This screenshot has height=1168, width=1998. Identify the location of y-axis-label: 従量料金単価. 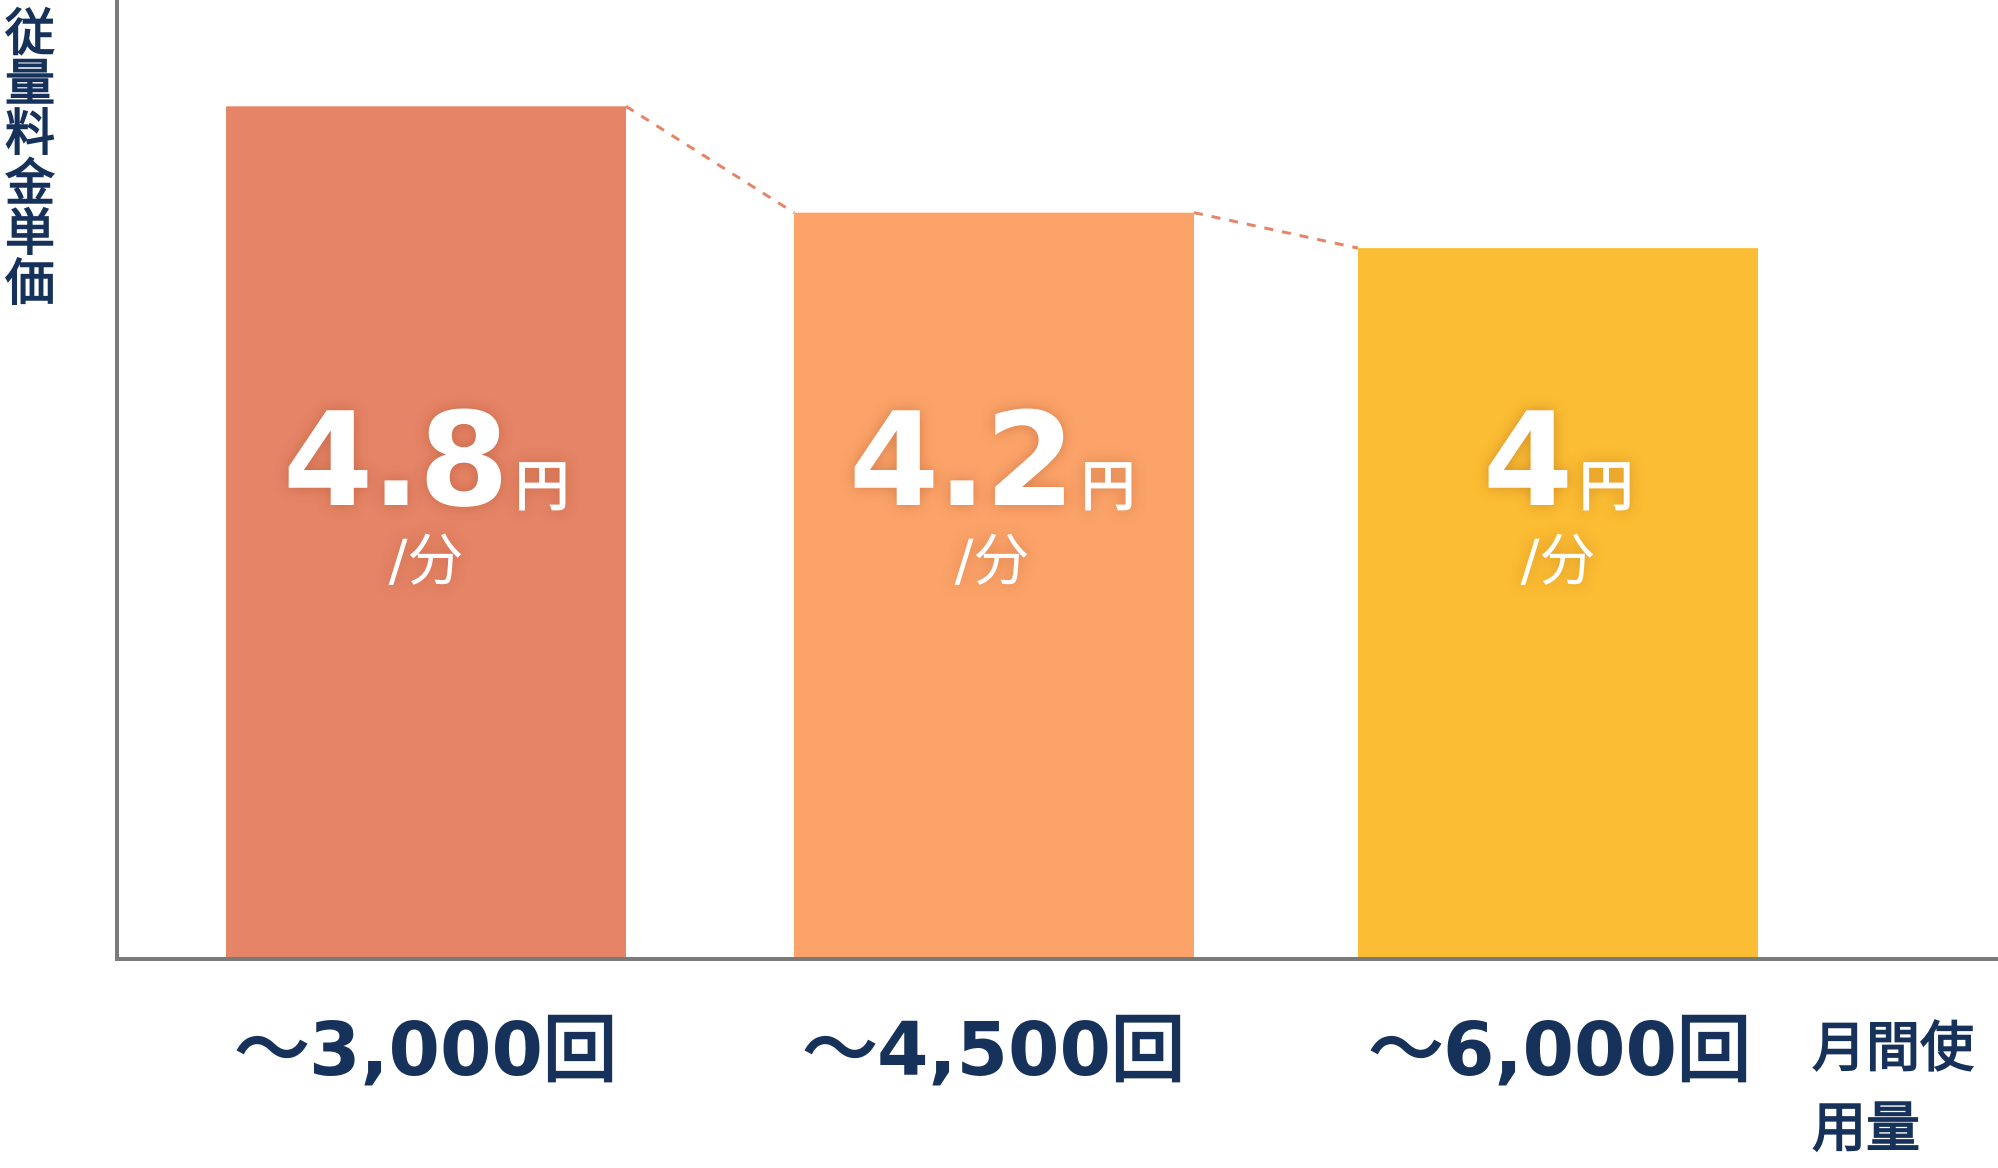
(27, 156).